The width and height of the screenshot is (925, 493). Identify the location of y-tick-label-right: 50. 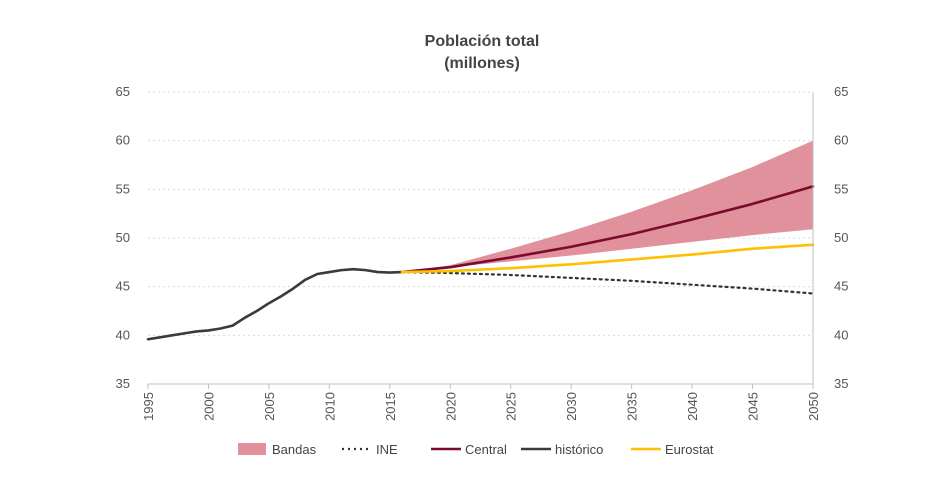
(841, 237).